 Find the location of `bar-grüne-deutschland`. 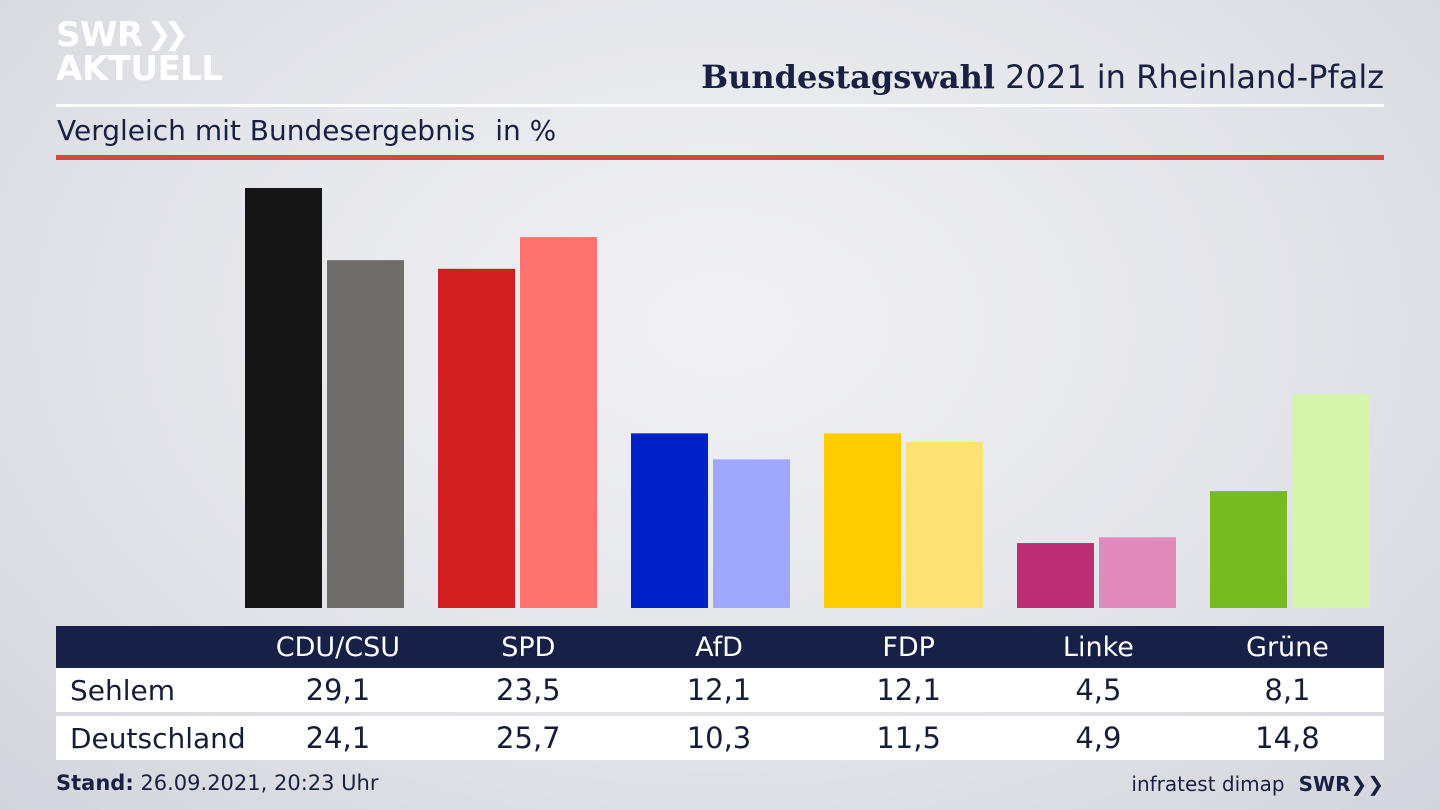

bar-grüne-deutschland is located at coordinates (1330, 501).